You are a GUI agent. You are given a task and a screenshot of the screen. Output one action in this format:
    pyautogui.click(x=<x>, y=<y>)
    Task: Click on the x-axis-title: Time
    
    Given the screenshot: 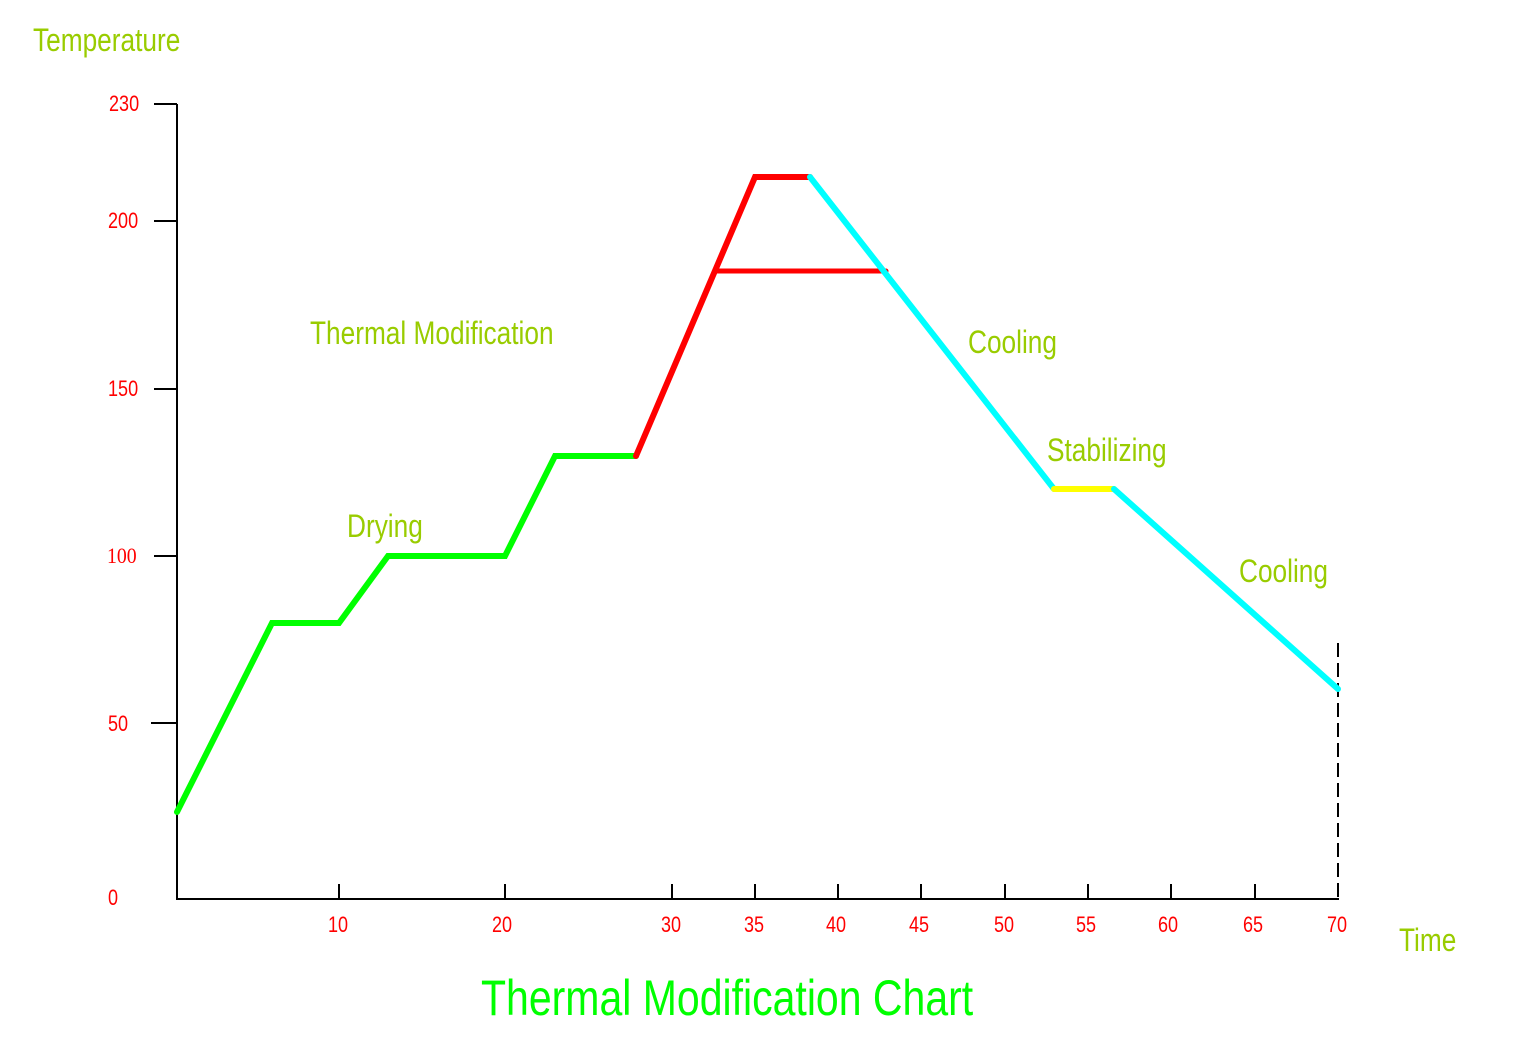 What is the action you would take?
    pyautogui.click(x=1428, y=940)
    